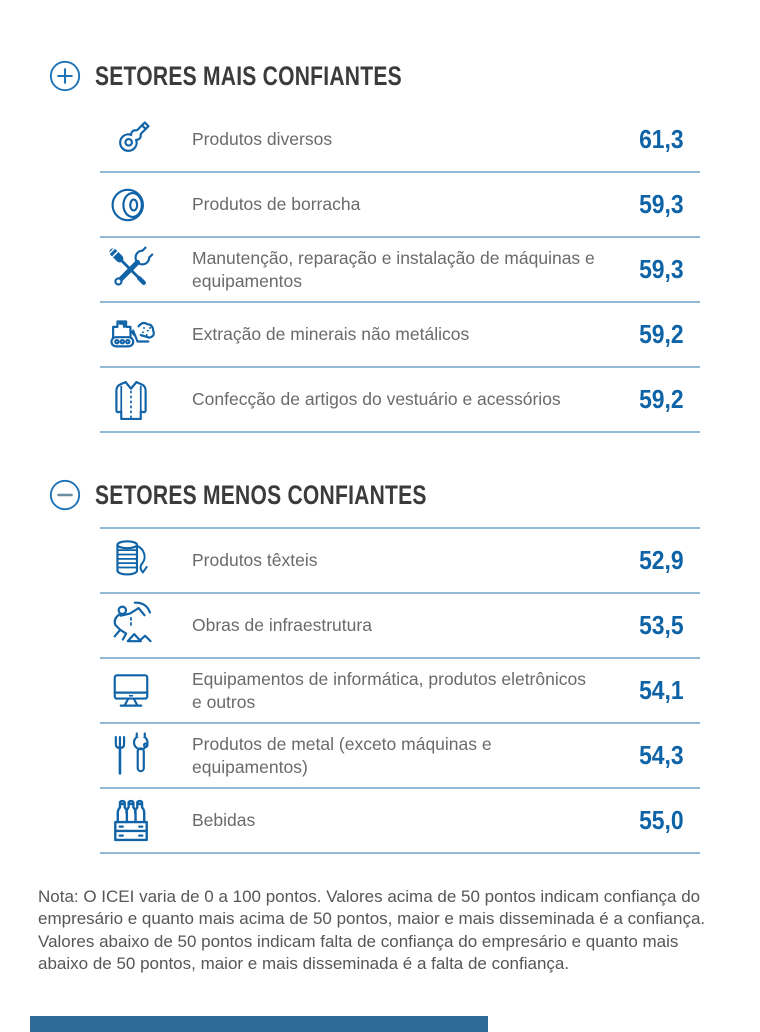 The height and width of the screenshot is (1032, 760). Describe the element at coordinates (146, 335) in the screenshot. I see `wheel-loader-icon` at that location.